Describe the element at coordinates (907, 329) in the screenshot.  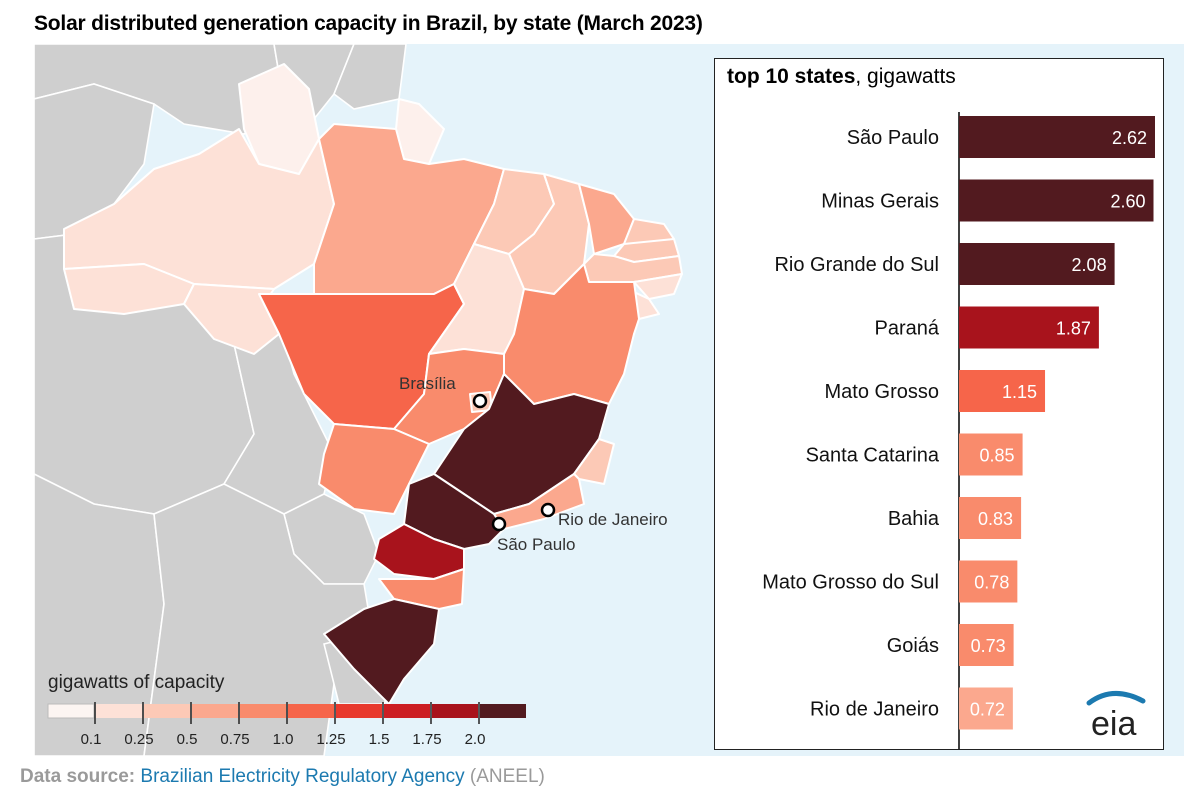
I see `bar-category-label: Paraná` at that location.